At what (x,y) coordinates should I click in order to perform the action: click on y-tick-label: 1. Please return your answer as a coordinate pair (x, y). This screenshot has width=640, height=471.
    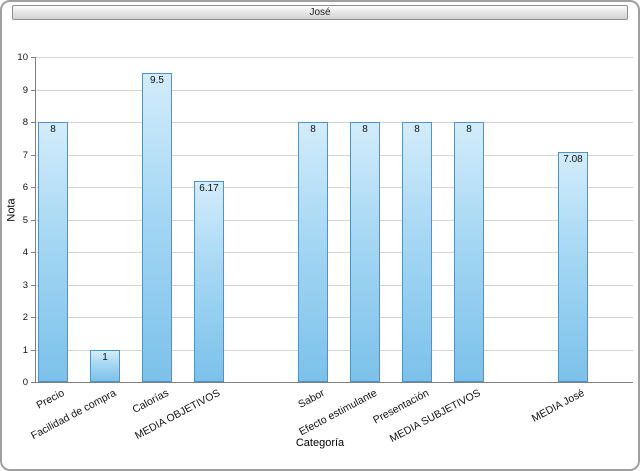
    Looking at the image, I should click on (25, 350).